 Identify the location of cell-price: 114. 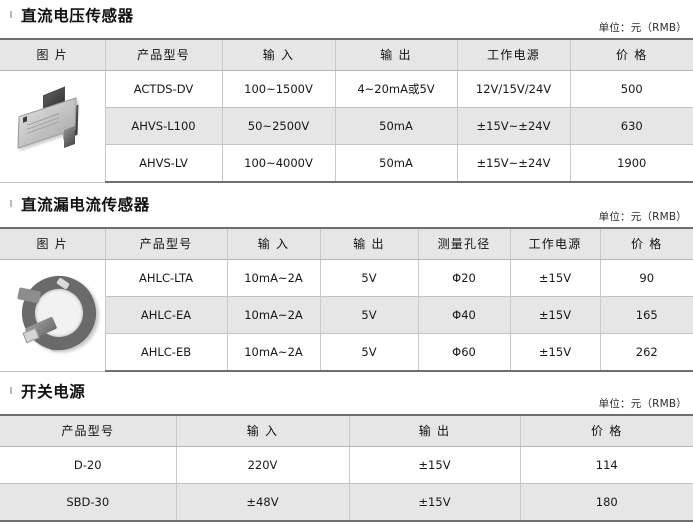
(606, 465).